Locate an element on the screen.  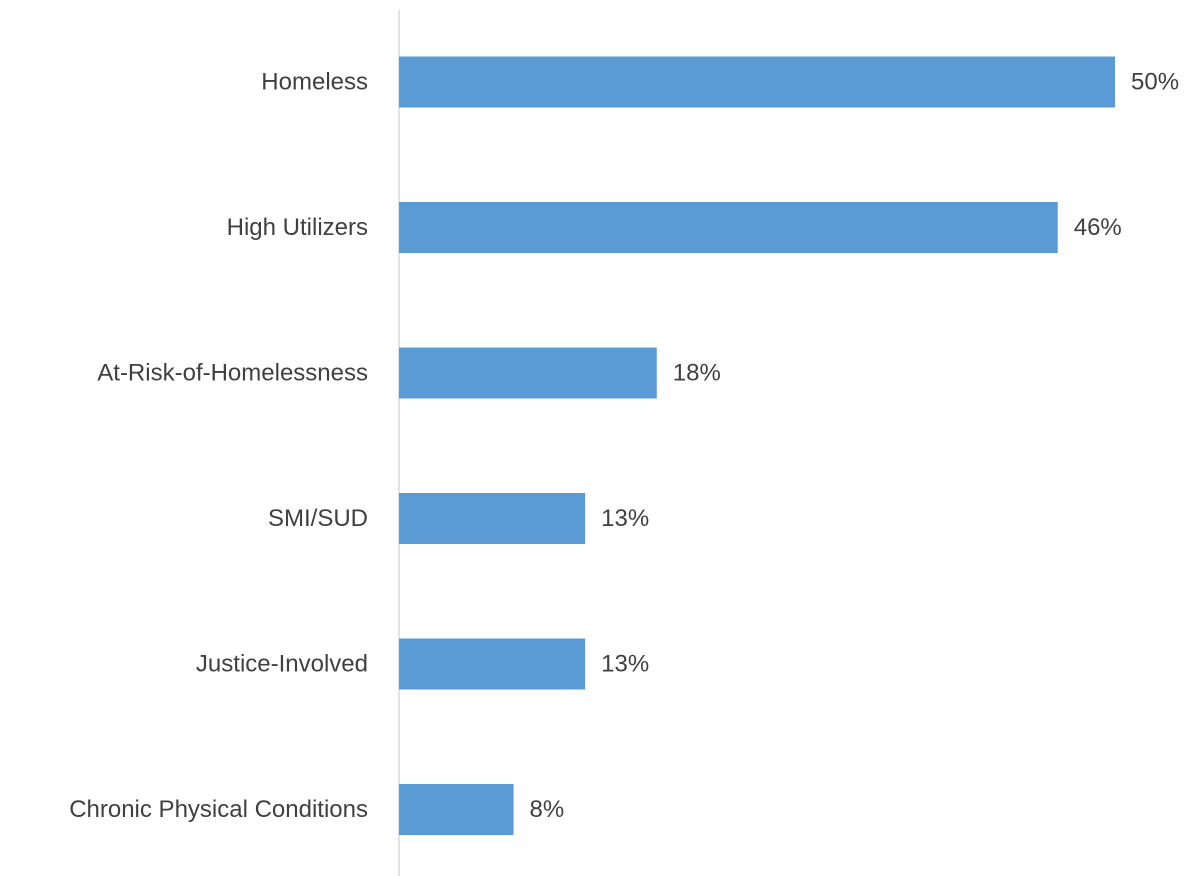
value-label: 46% is located at coordinates (1098, 227).